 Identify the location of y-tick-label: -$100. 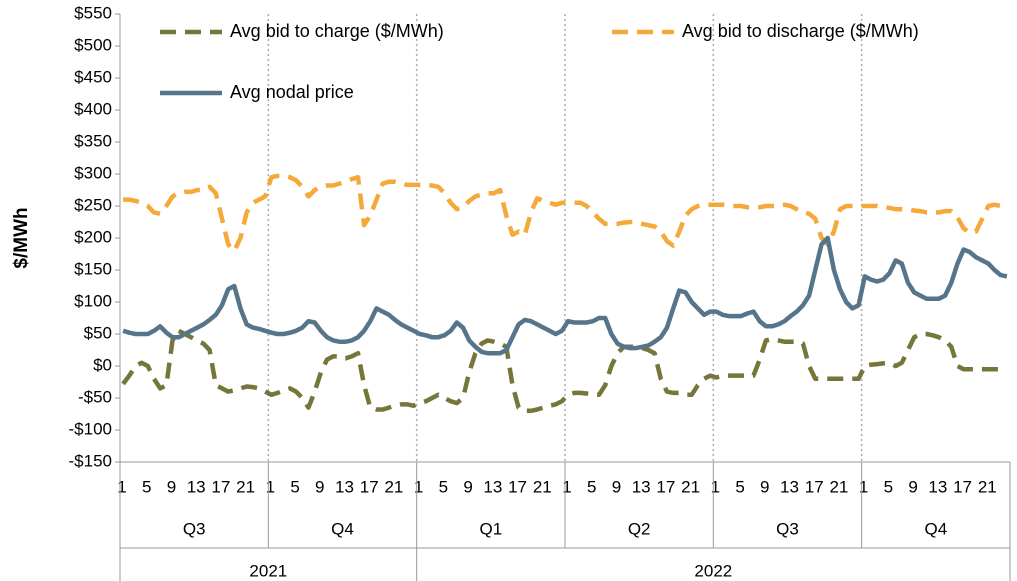
(90, 428).